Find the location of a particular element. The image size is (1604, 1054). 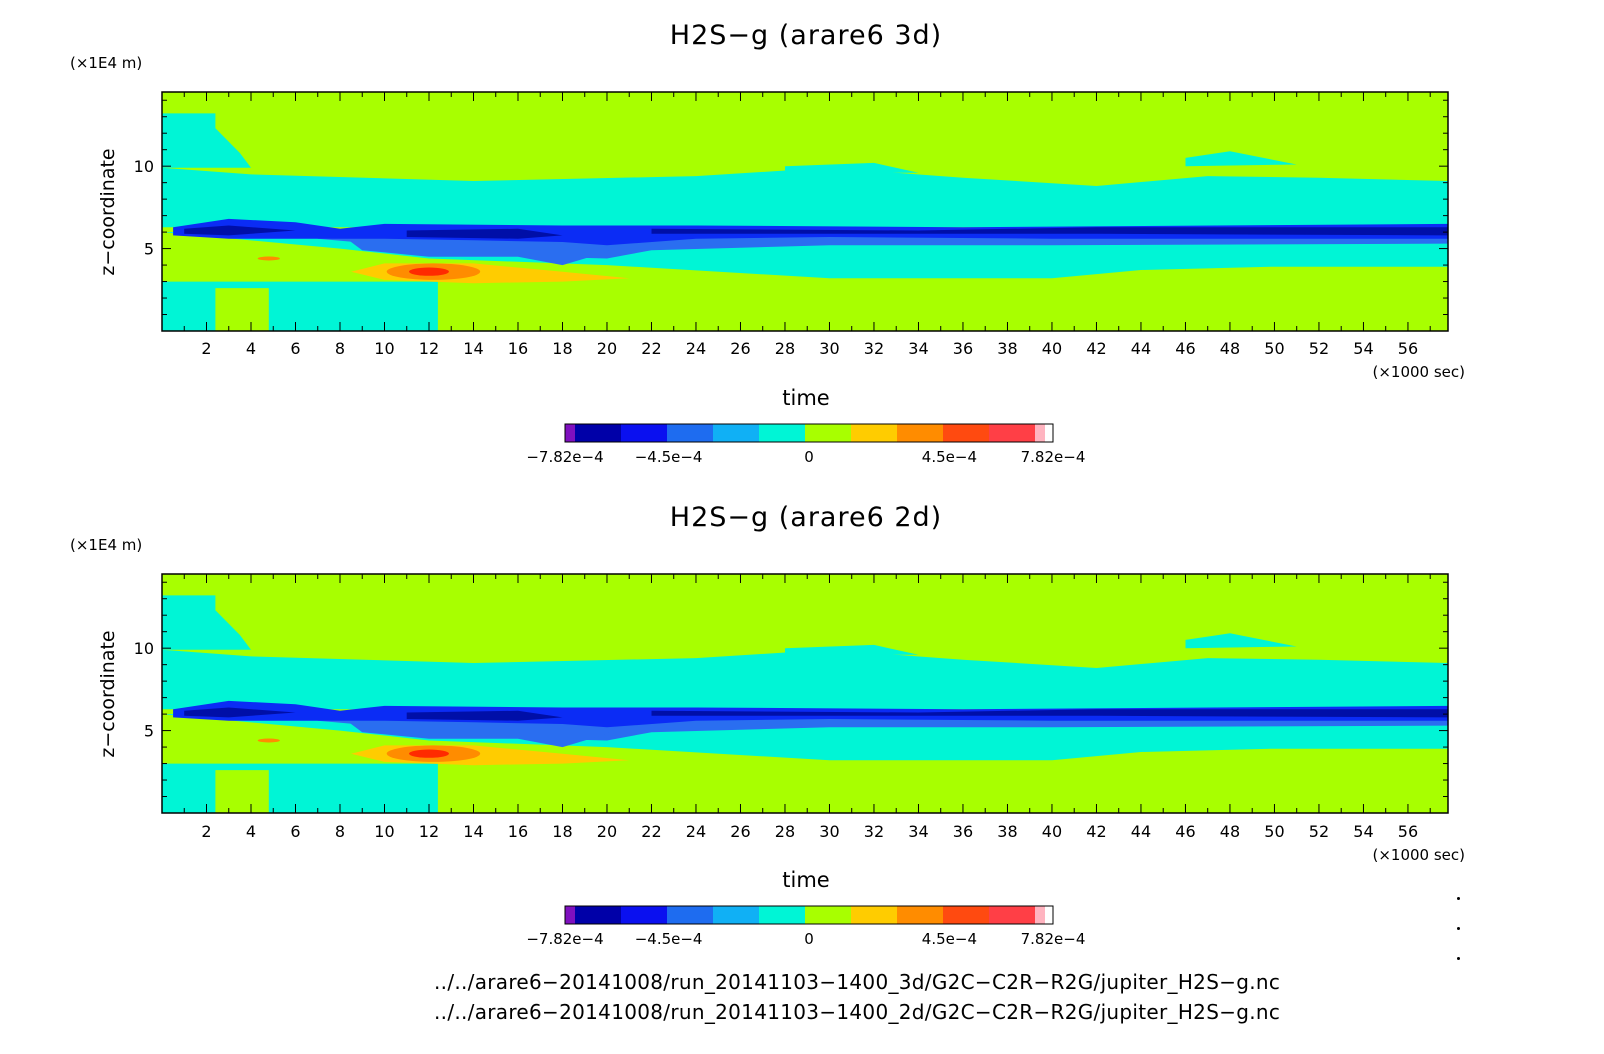

colorbar-frame is located at coordinates (809, 433).